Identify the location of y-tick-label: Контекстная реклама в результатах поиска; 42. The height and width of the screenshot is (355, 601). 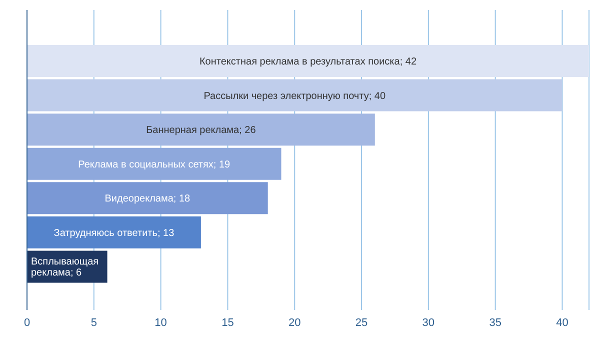
(308, 62).